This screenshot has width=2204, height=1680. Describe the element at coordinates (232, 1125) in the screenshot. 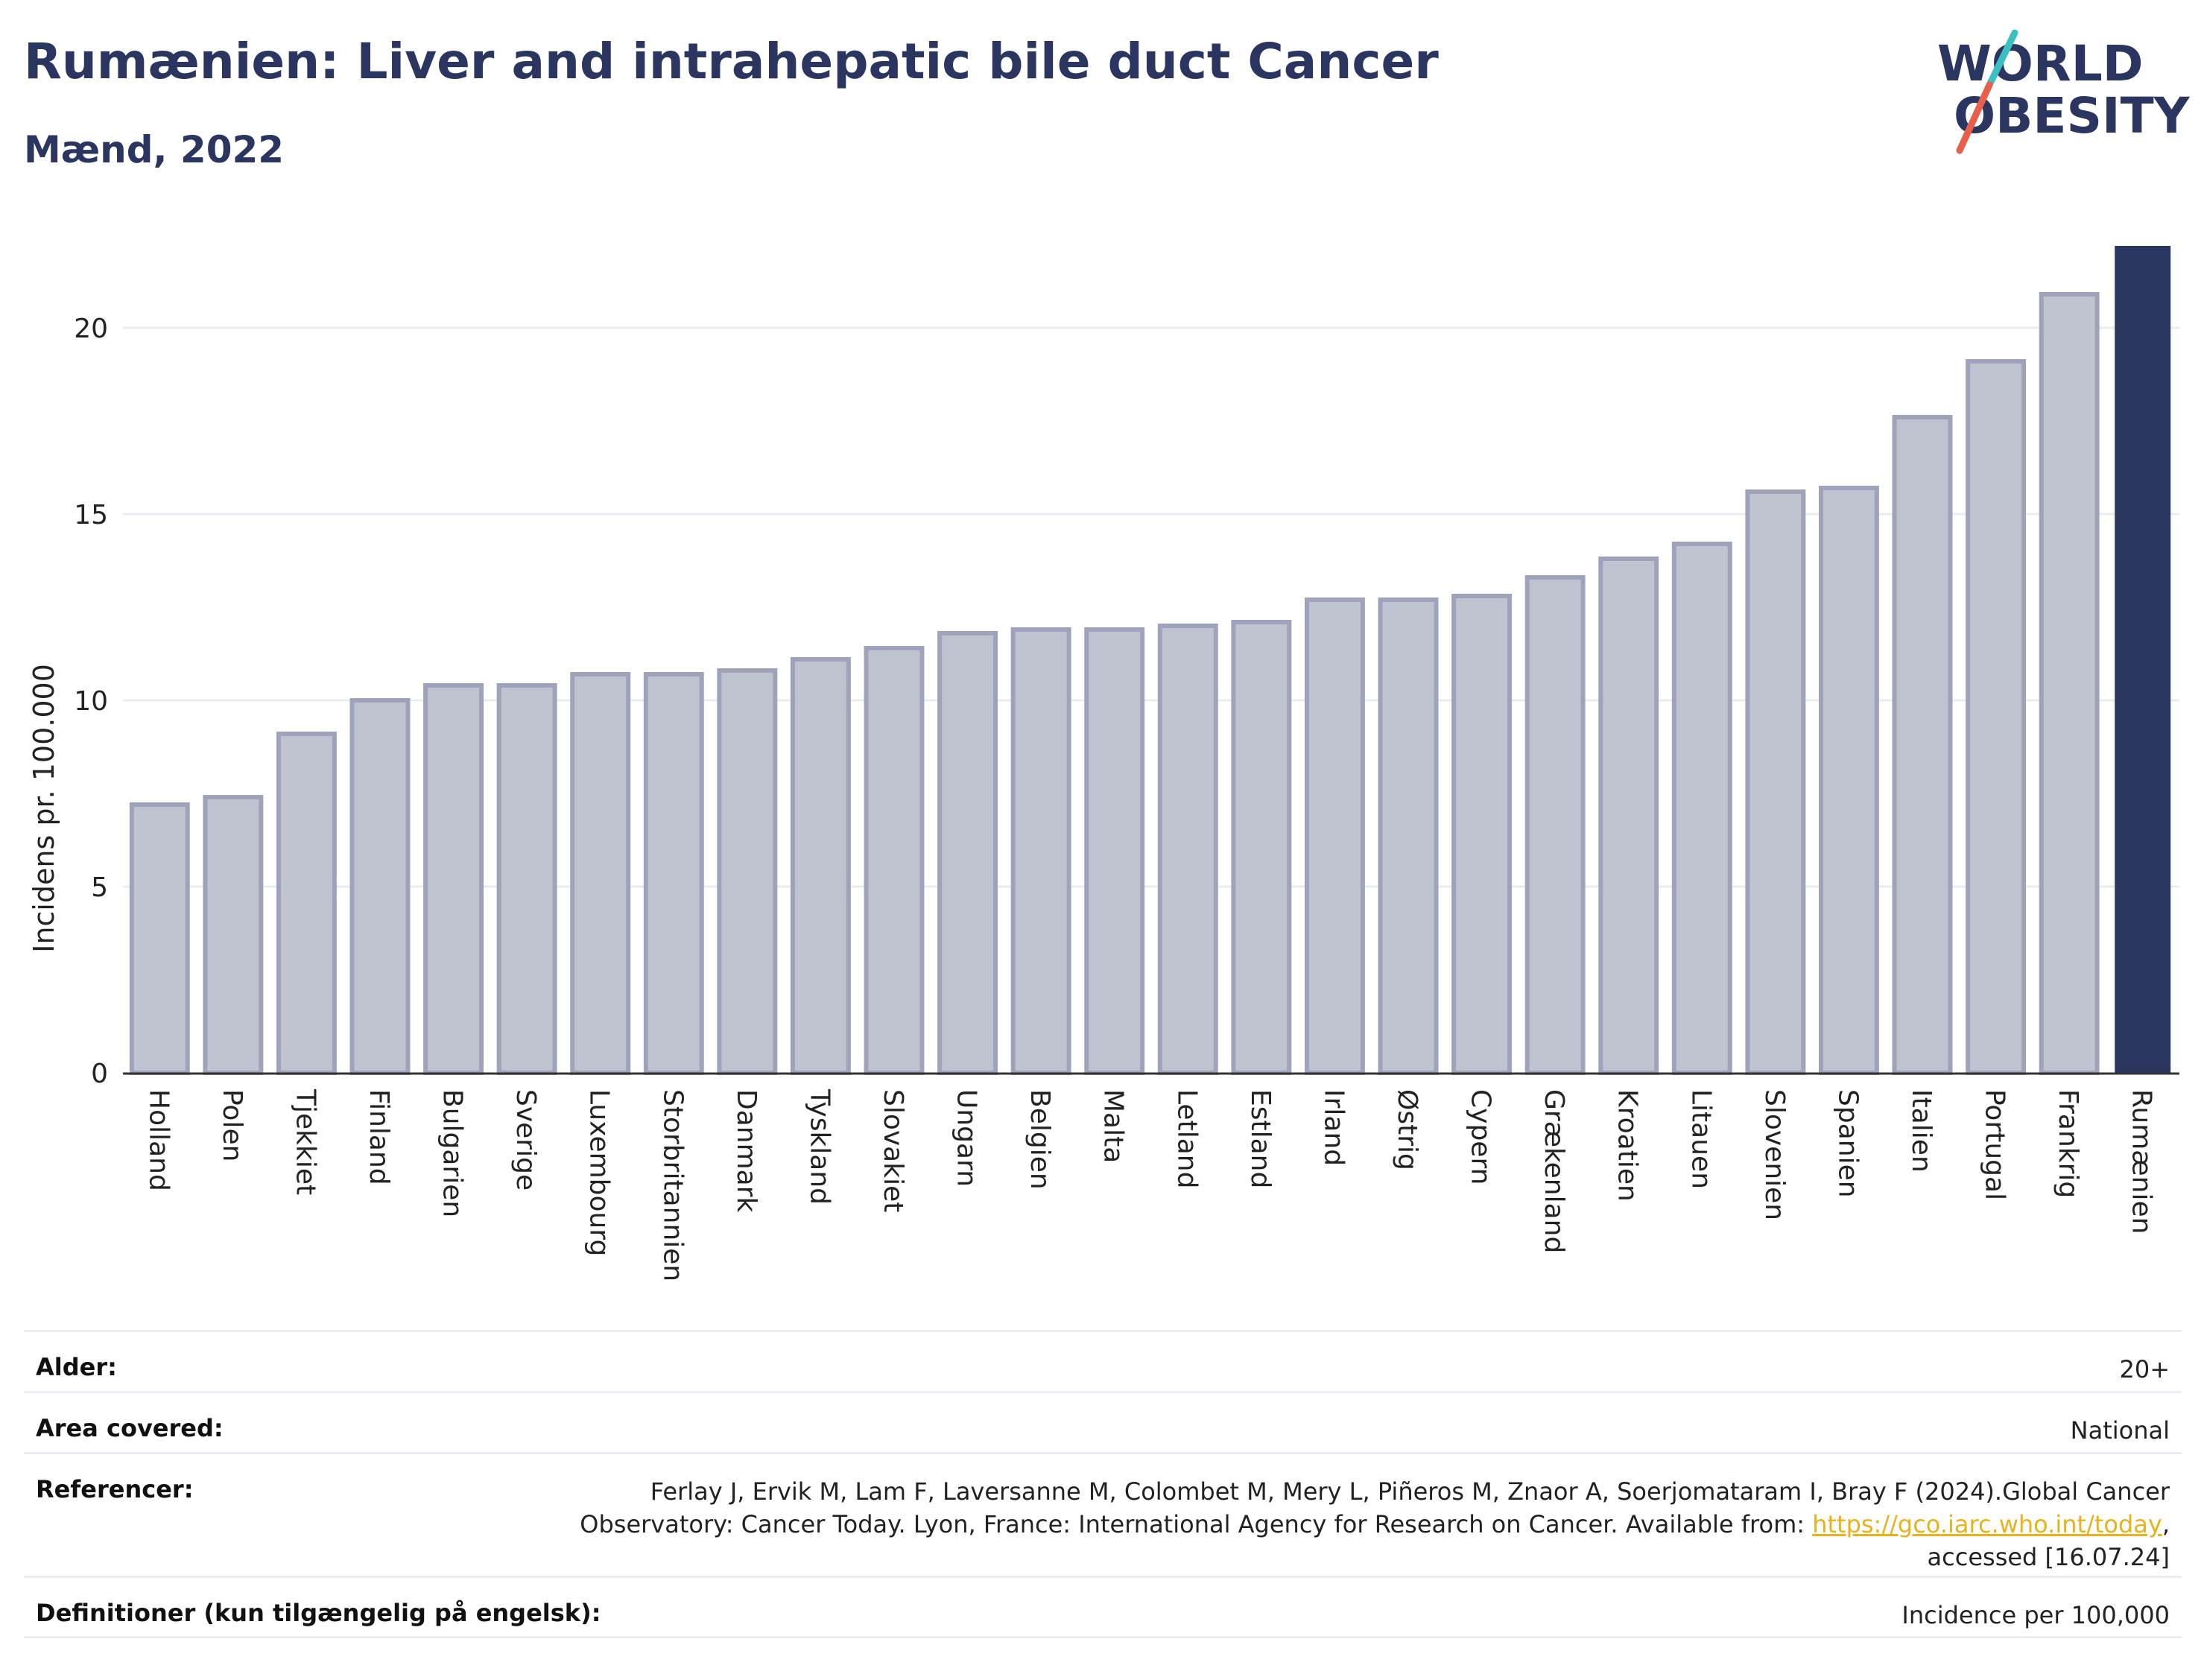

I see `x-tick-label: Polen` at that location.